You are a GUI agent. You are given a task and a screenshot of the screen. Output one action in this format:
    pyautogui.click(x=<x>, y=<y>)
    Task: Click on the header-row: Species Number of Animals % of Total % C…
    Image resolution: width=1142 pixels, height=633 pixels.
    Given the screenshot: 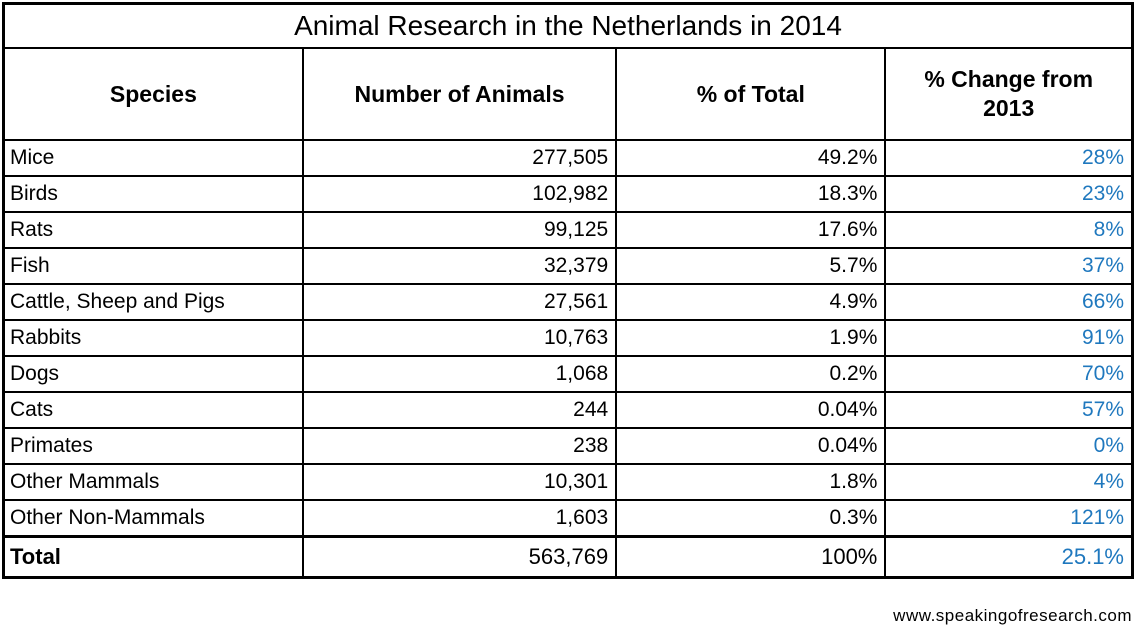 What is the action you would take?
    pyautogui.click(x=568, y=94)
    